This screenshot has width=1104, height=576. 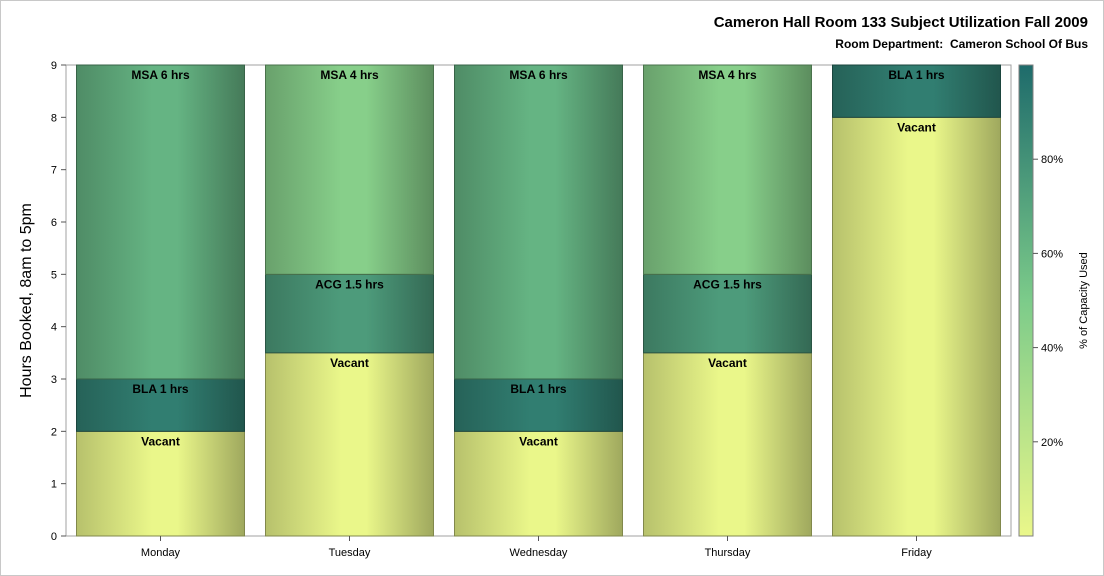 What do you see at coordinates (161, 553) in the screenshot?
I see `x-tick-label: Monday` at bounding box center [161, 553].